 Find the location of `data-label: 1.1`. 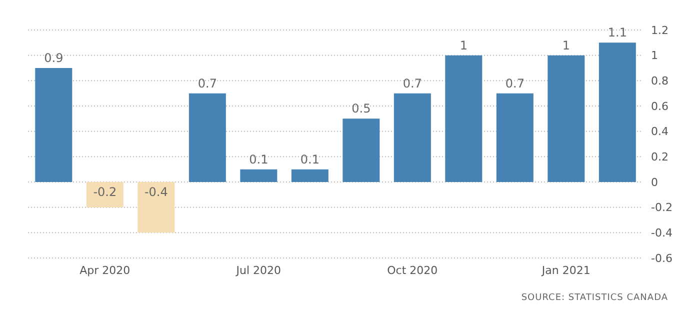

data-label: 1.1 is located at coordinates (617, 33).